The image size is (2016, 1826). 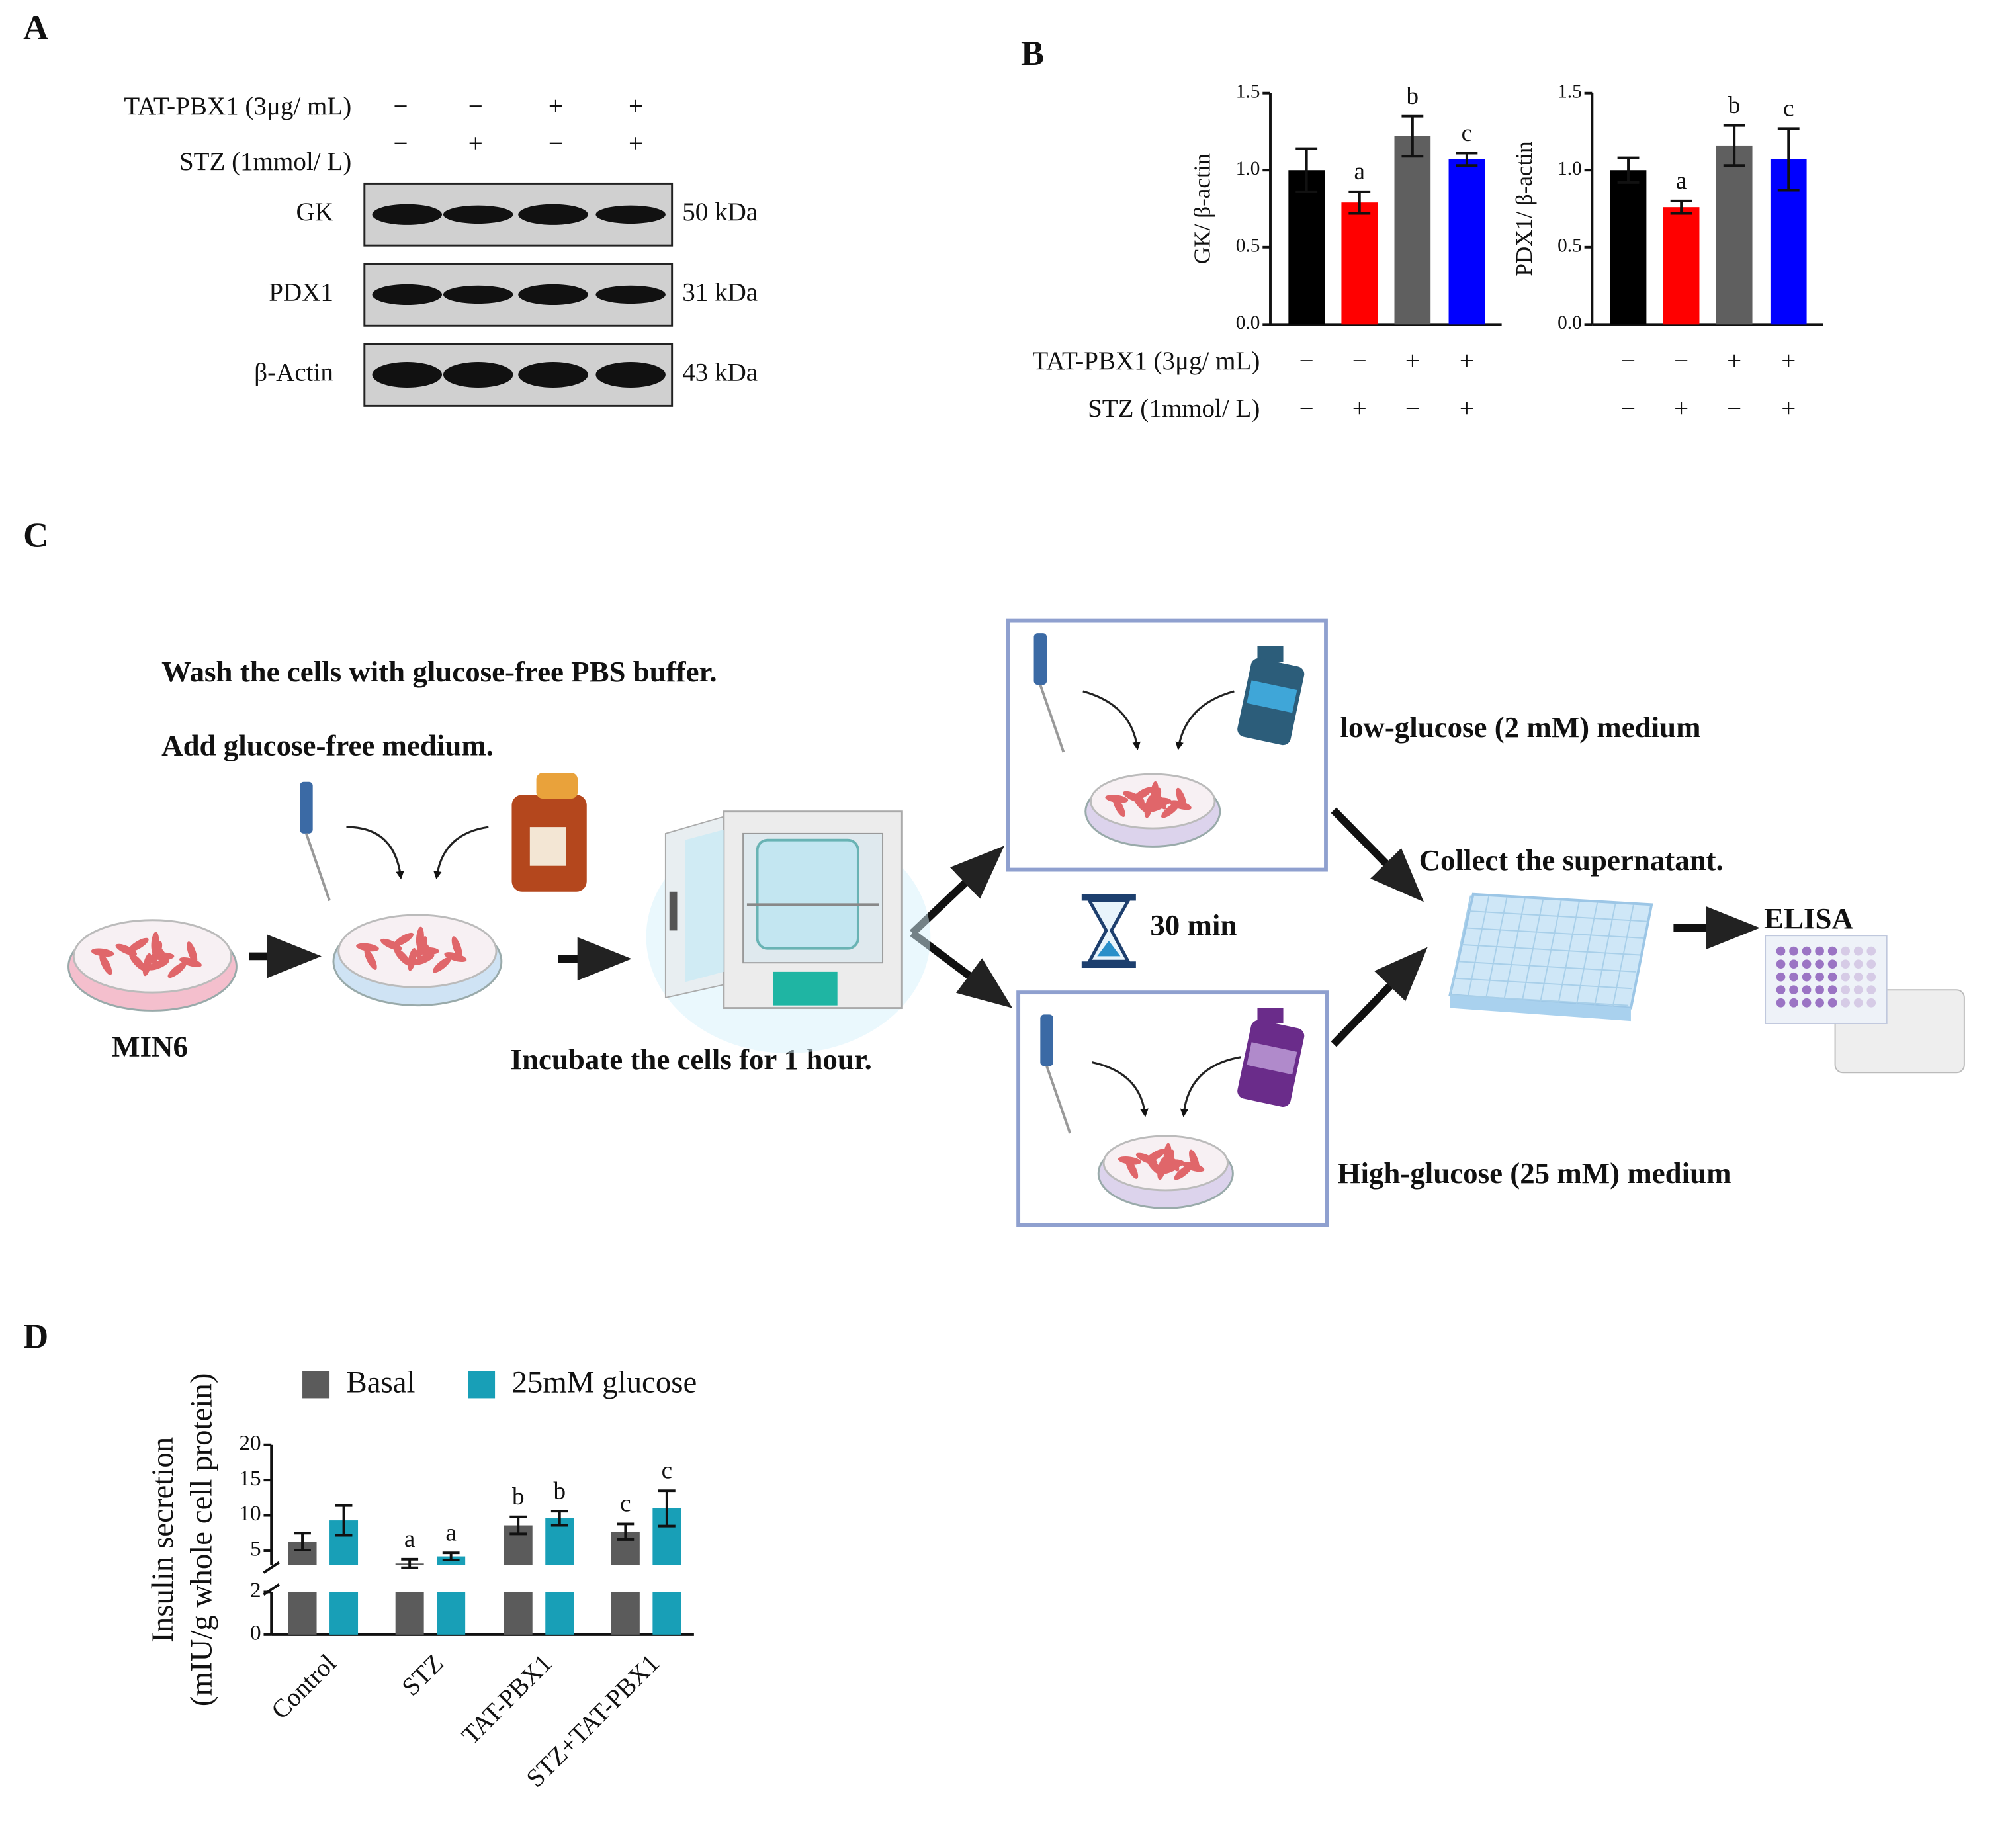 I want to click on y-tick-label: 0.0, so click(x=1248, y=322).